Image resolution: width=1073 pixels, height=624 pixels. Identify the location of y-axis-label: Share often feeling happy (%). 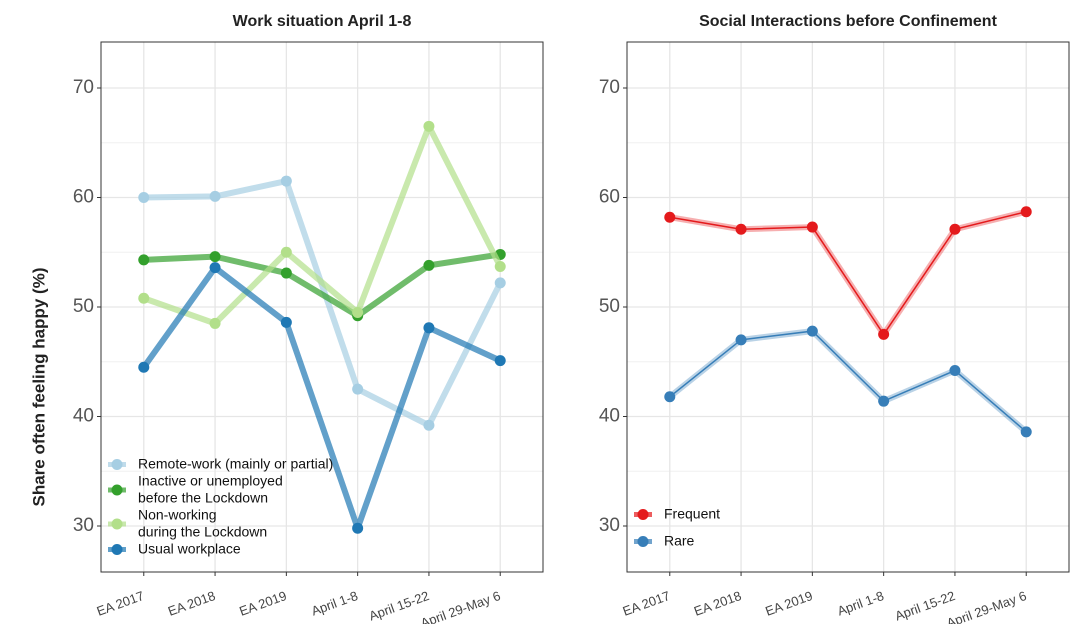
(38, 387).